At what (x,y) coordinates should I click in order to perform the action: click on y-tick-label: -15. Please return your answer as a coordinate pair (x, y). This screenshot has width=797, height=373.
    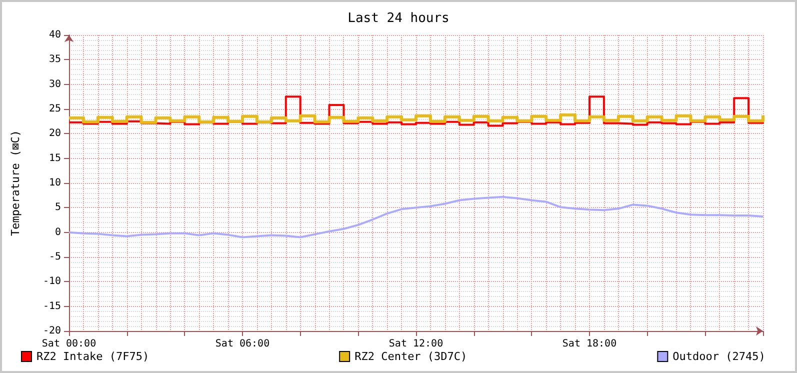
    Looking at the image, I should click on (51, 306).